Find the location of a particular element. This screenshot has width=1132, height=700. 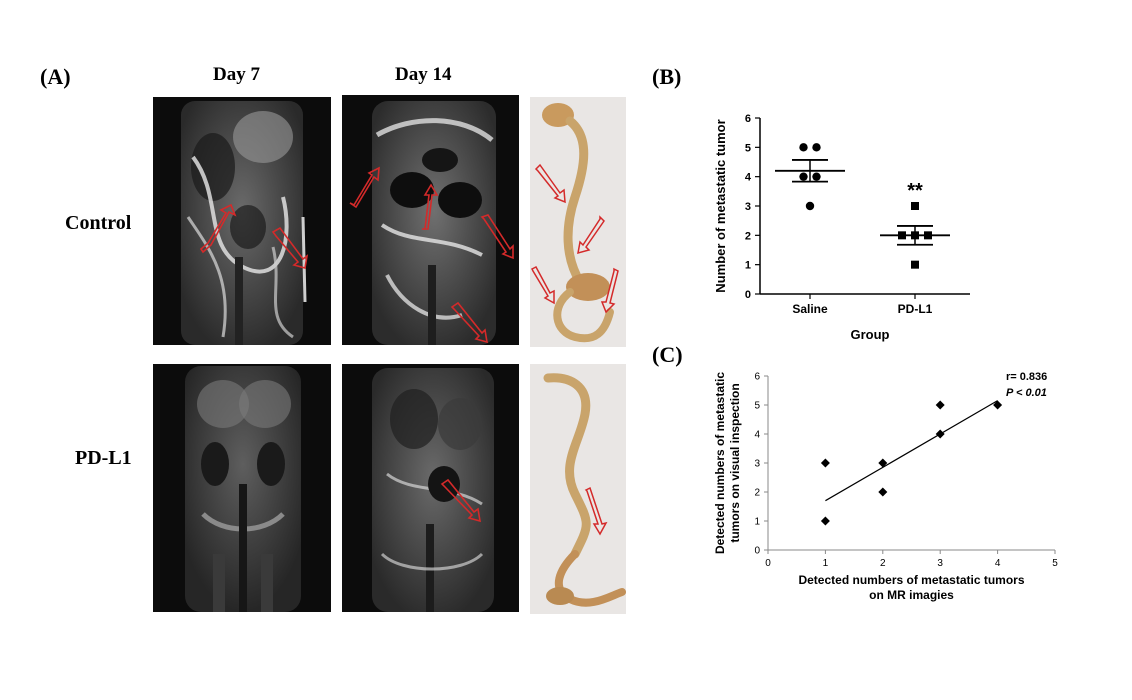

intestine-photo-pdl1 is located at coordinates (578, 489).